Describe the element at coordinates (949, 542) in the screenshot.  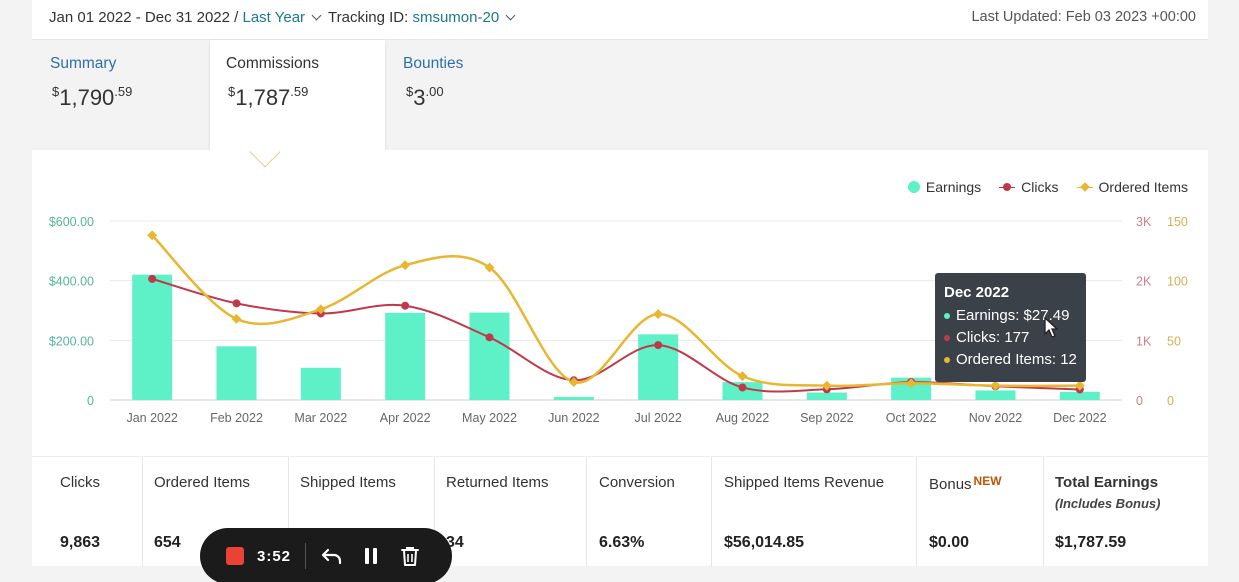
I see `stat-value: $0.00` at that location.